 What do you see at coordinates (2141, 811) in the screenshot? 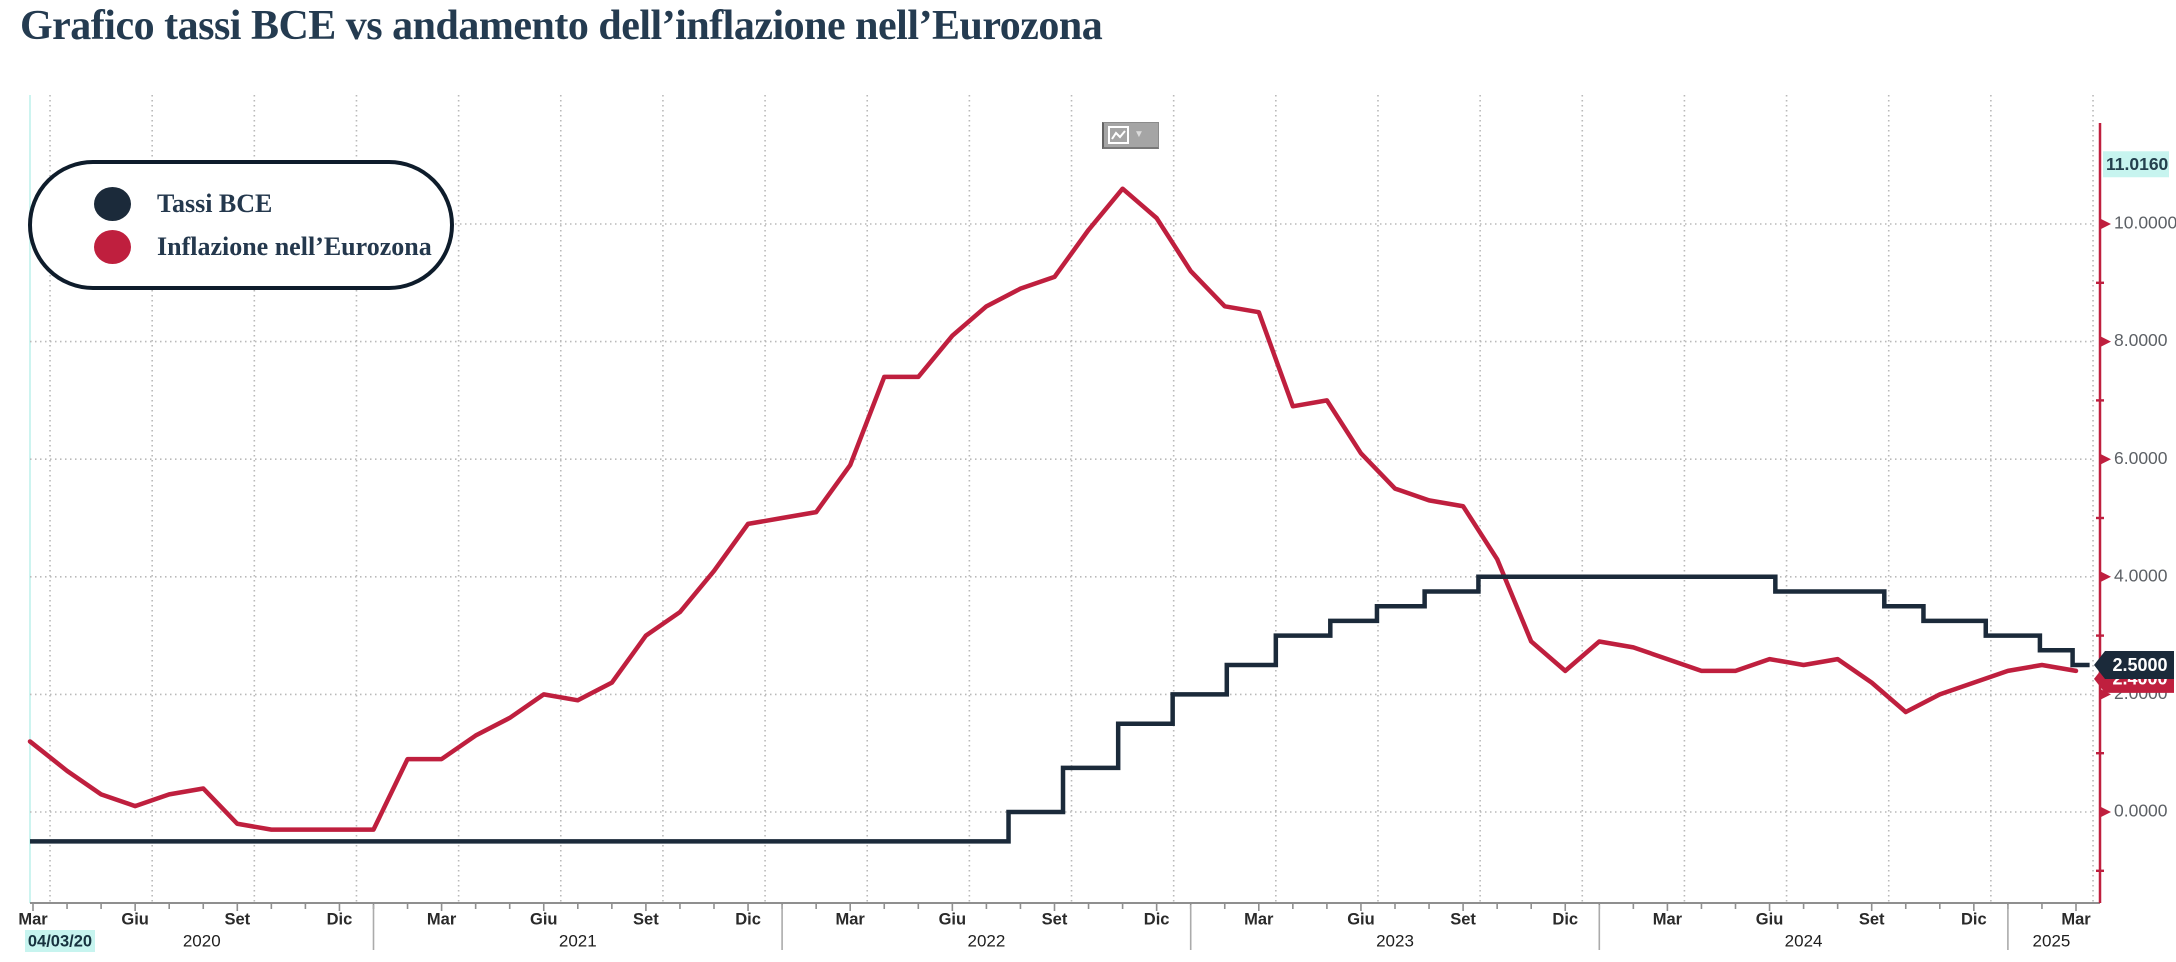
I see `y-axis-tick-label: 0.0000` at bounding box center [2141, 811].